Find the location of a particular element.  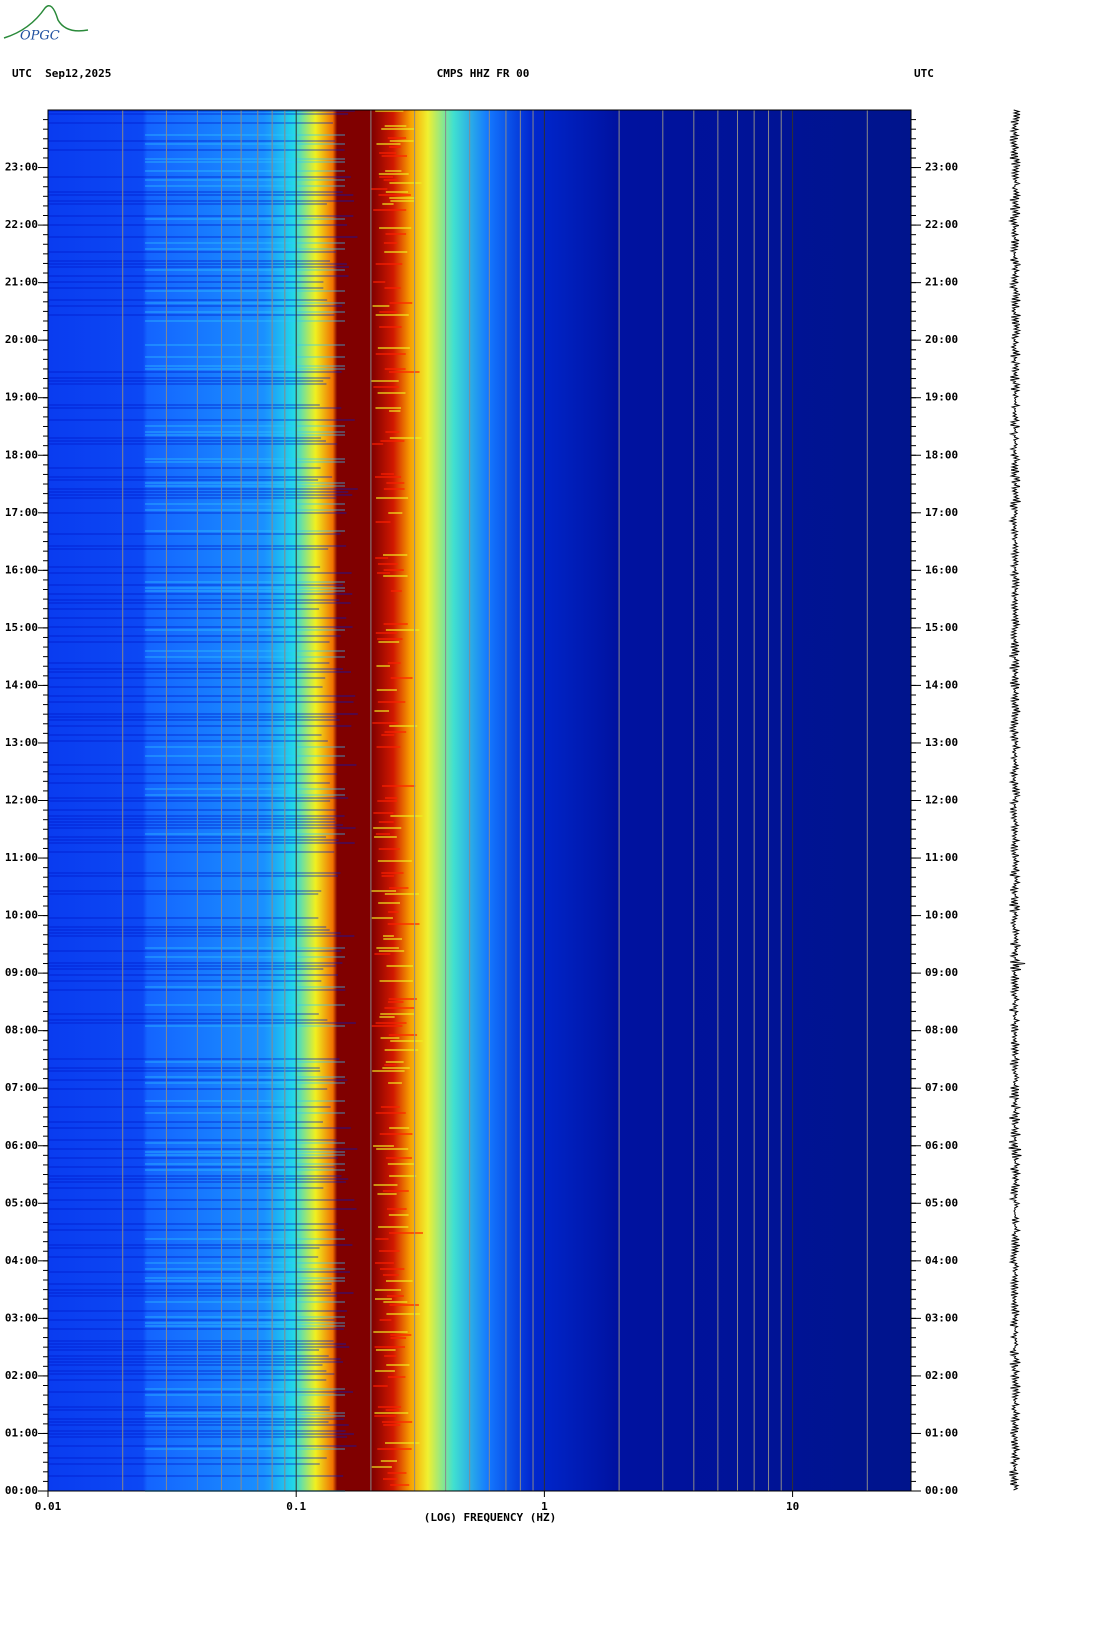

y-tick-label: 15:00 is located at coordinates (21, 627).